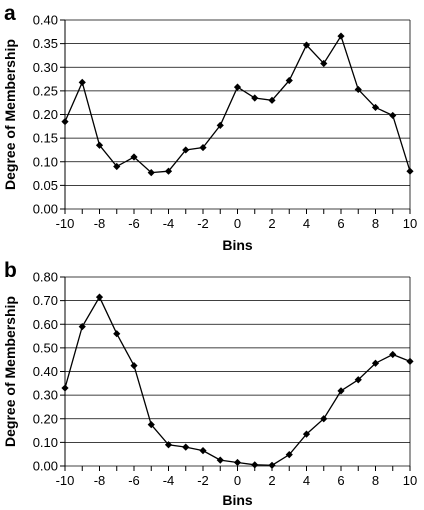 This screenshot has width=424, height=510. What do you see at coordinates (45, 185) in the screenshot?
I see `y-tick-label: 0.05` at bounding box center [45, 185].